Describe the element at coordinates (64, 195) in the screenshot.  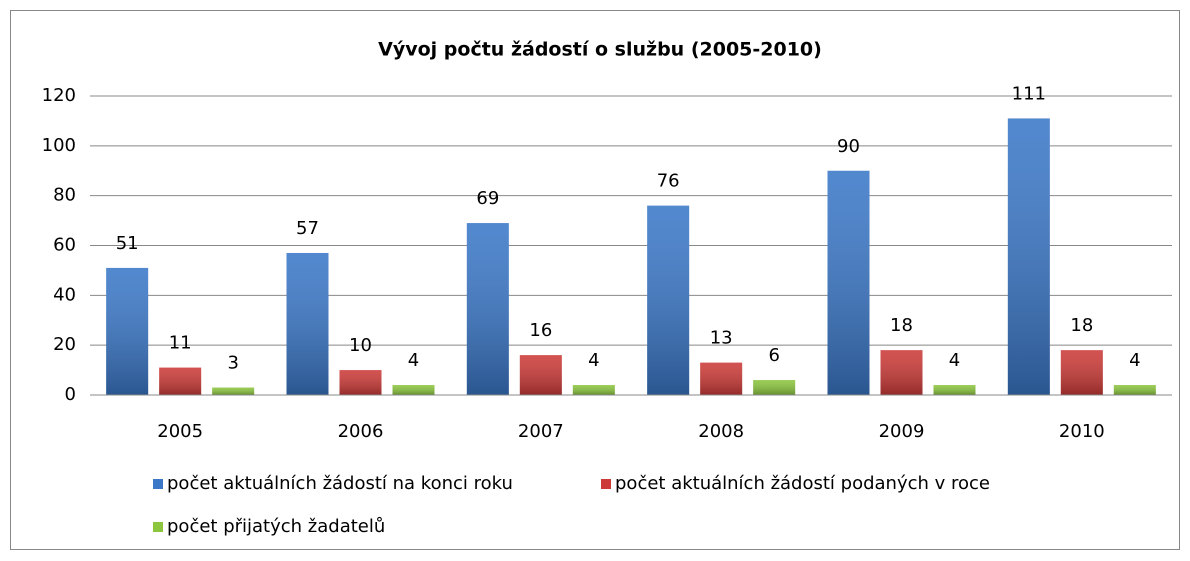
I see `y-tick-label: 80` at that location.